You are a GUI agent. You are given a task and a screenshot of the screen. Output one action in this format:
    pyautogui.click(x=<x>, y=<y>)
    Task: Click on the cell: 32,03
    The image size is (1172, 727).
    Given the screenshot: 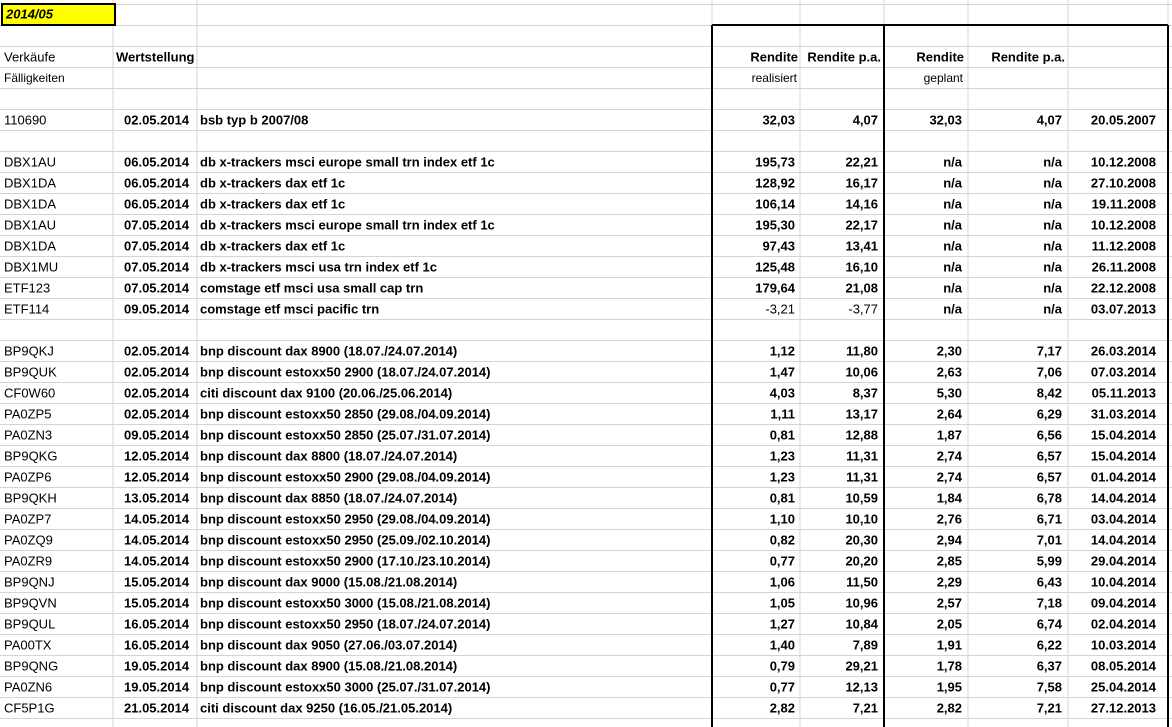 What is the action you would take?
    pyautogui.click(x=778, y=119)
    